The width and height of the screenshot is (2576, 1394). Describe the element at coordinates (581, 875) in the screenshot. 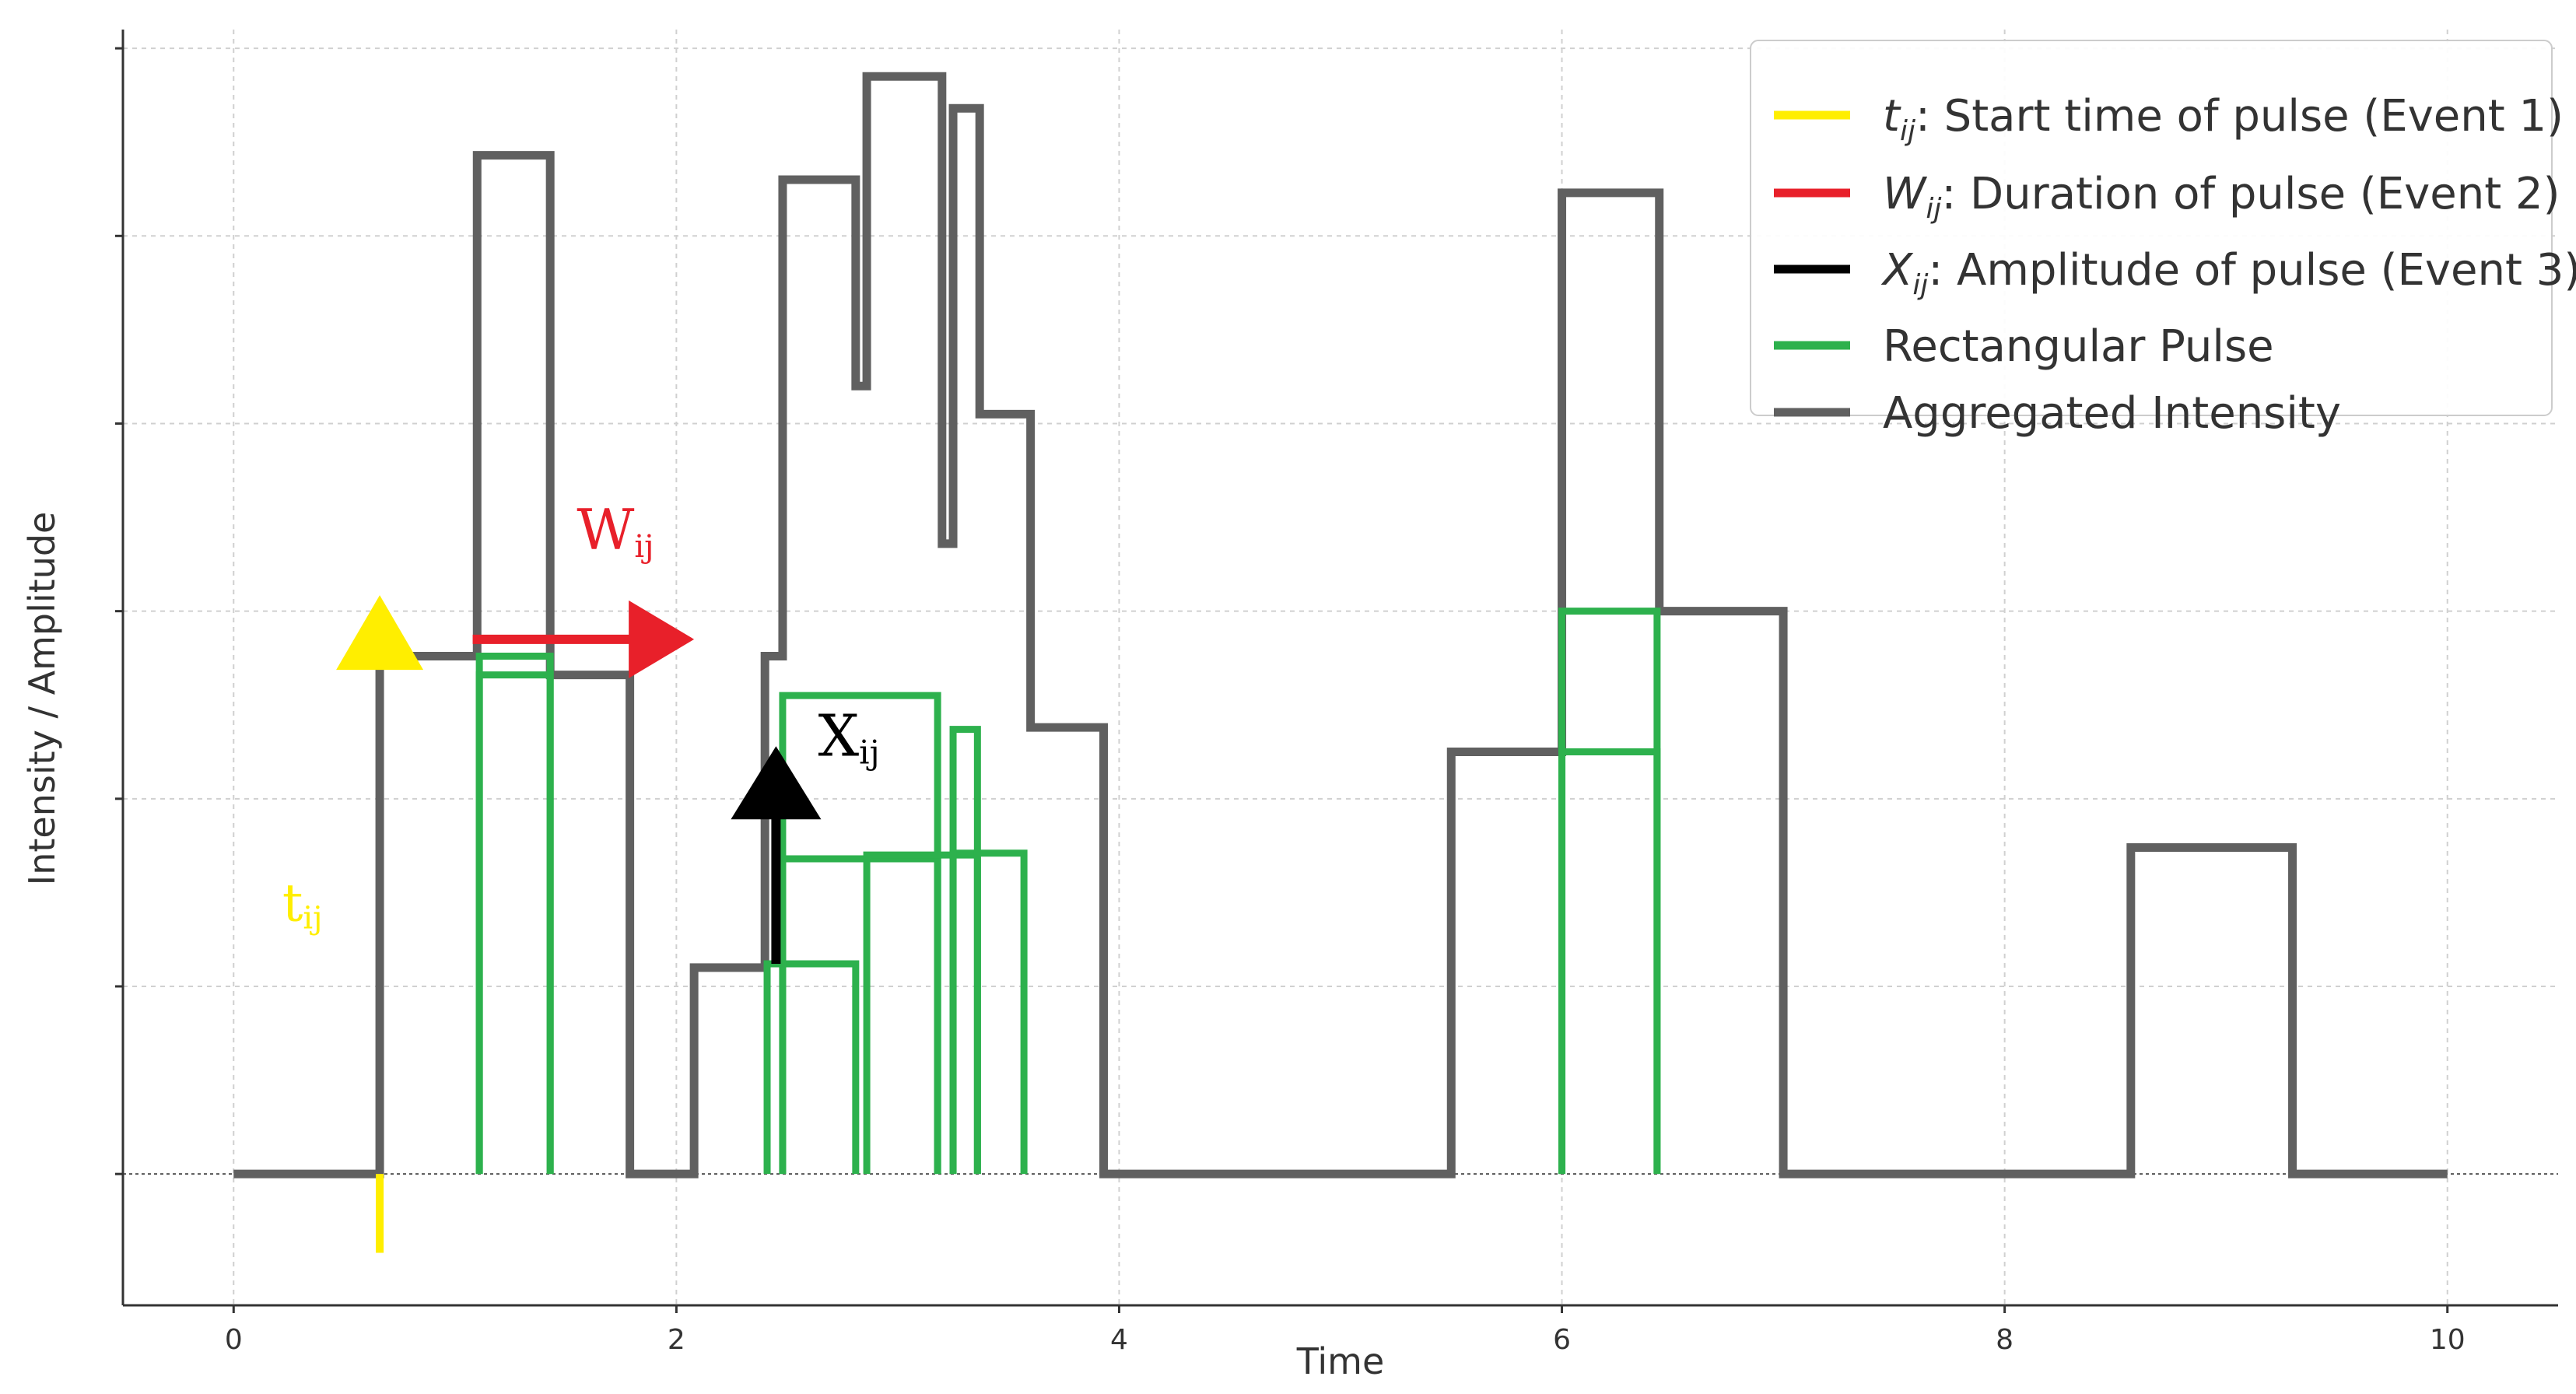

I see `annotations-layer: tij Wij Xij` at that location.